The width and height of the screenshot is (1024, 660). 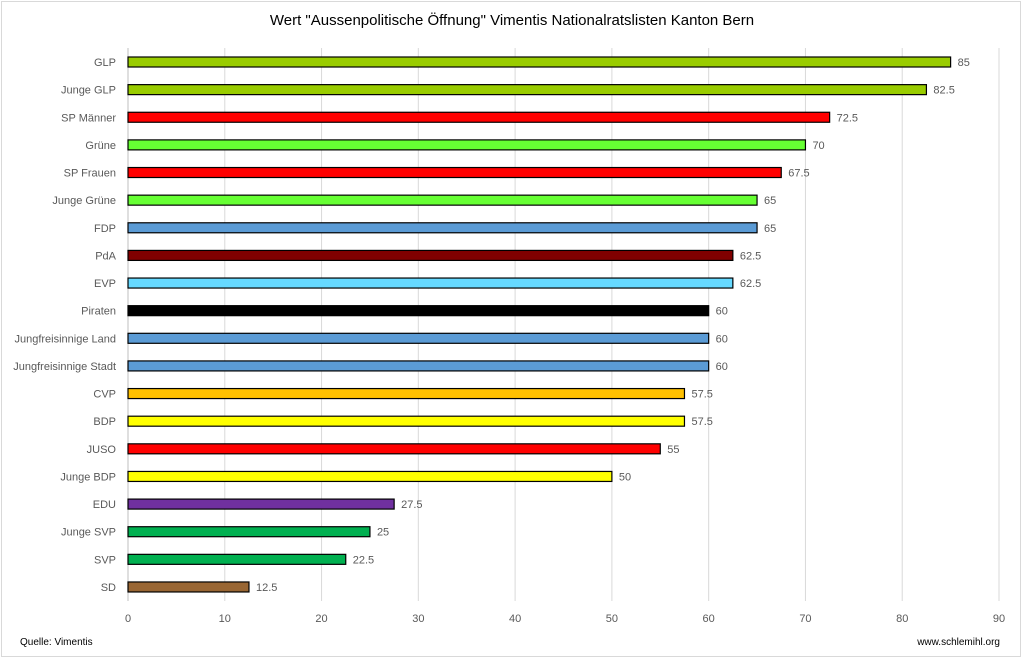 I want to click on category-label: Piraten, so click(x=98, y=312).